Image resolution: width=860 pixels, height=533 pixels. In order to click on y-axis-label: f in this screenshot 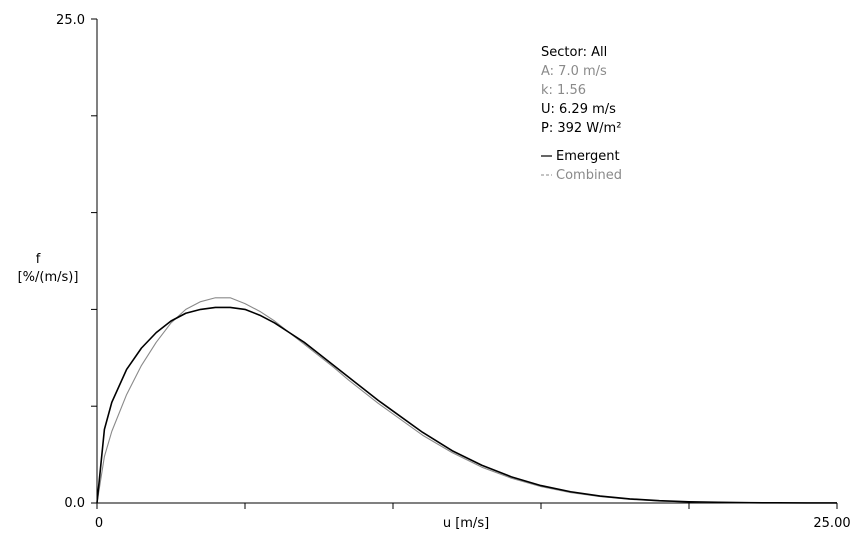, I will do `click(38, 259)`.